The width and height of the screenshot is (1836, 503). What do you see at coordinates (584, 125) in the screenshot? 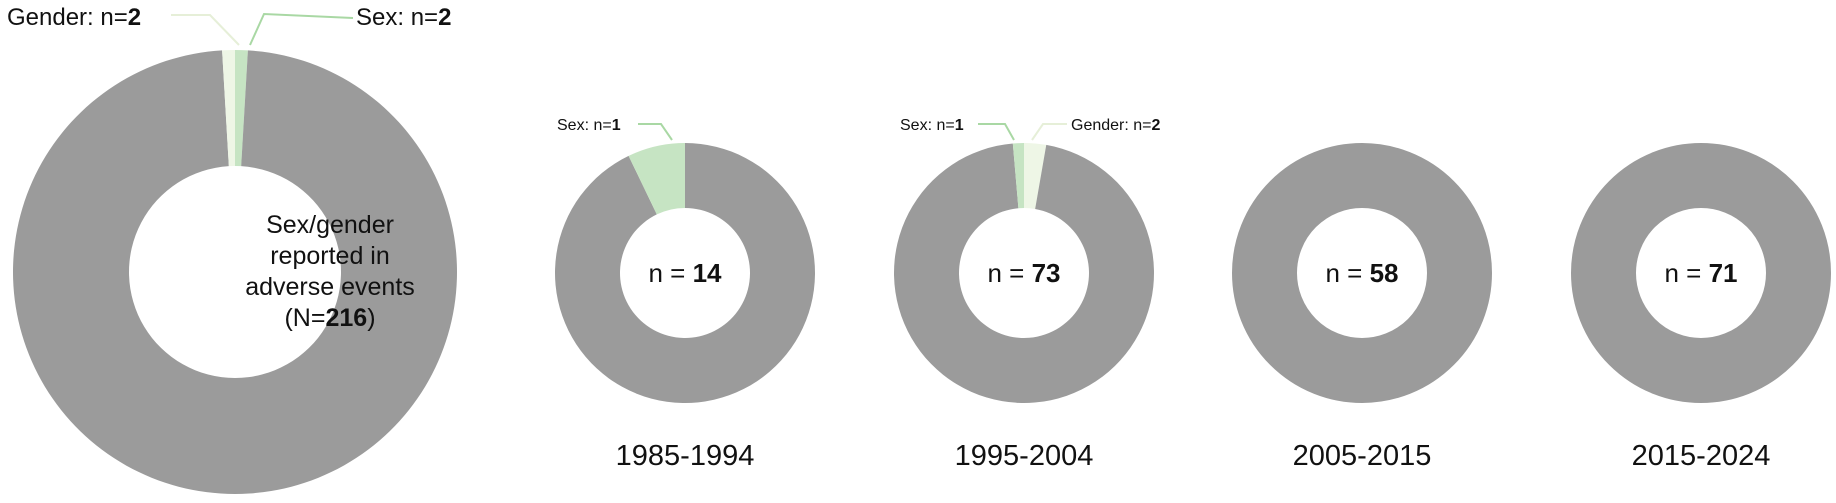
I see `period1-sex-label-prefix: Sex: n=` at bounding box center [584, 125].